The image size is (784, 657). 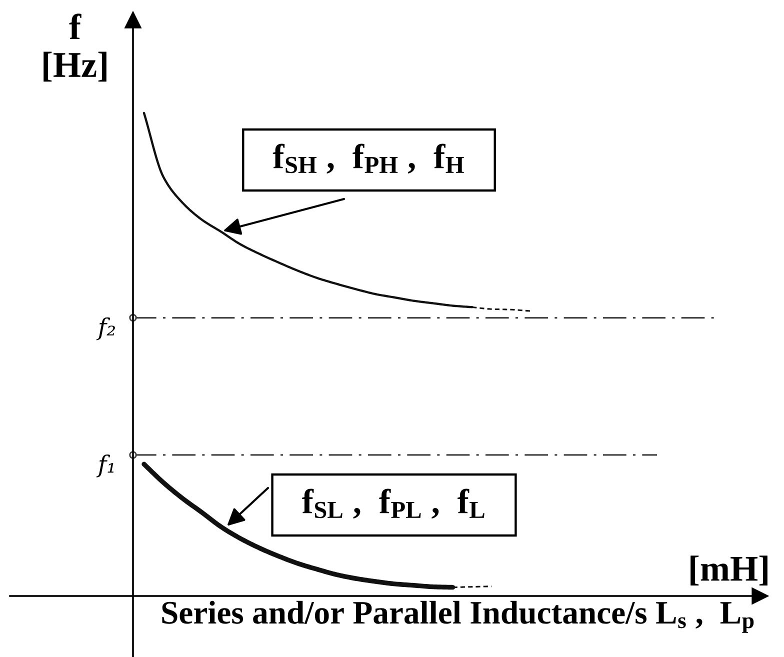 I want to click on text: [mH], so click(x=729, y=571).